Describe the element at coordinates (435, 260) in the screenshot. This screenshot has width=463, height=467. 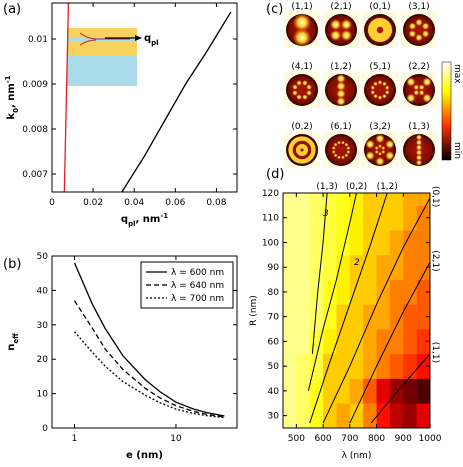
I see `curve-label: (2,1)` at that location.